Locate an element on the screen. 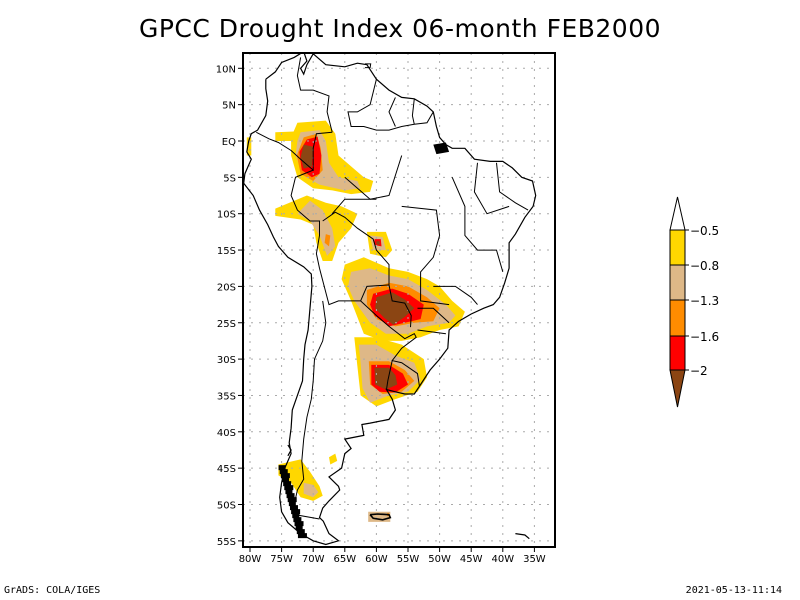 The width and height of the screenshot is (800, 600). lon-tick-label: 80W is located at coordinates (250, 559).